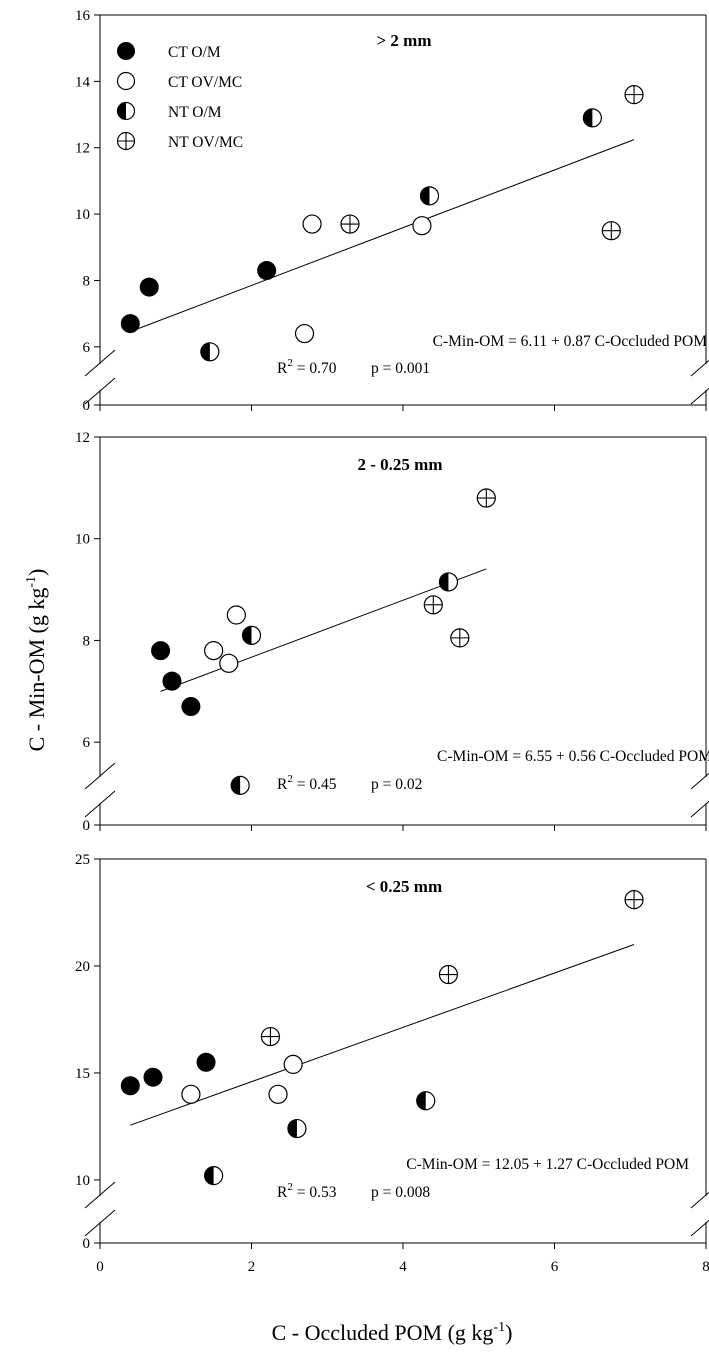 The image size is (709, 1358). Describe the element at coordinates (252, 1267) in the screenshot. I see `x-tick-label: 2` at that location.